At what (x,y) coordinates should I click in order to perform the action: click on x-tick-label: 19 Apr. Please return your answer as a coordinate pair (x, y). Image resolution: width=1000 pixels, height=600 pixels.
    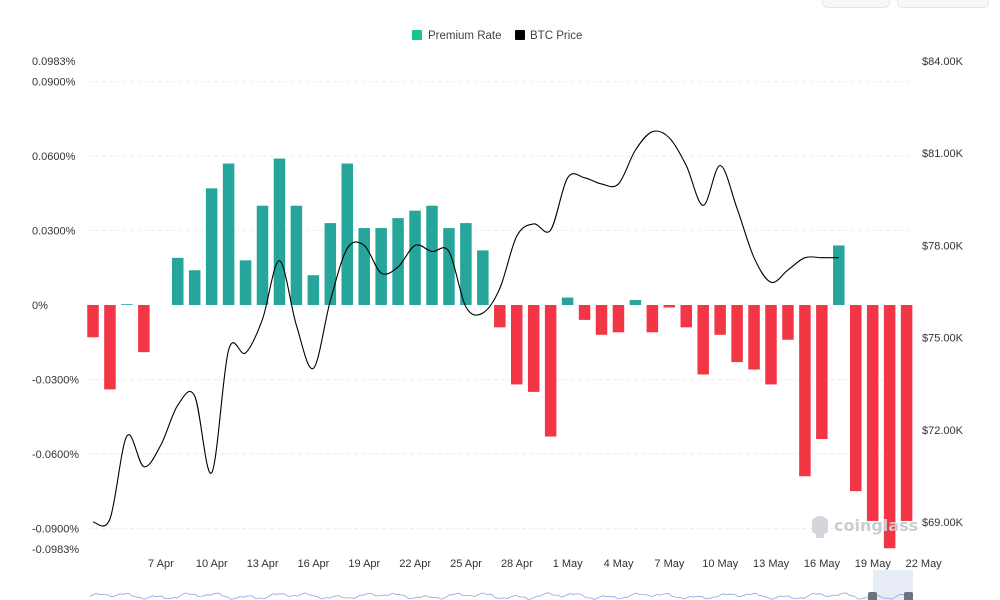
    Looking at the image, I should click on (364, 564).